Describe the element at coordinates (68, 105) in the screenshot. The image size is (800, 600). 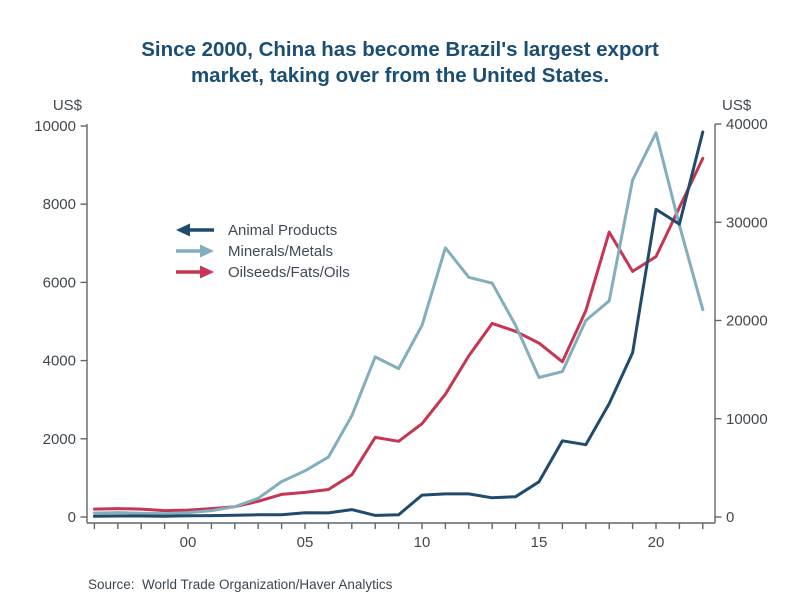
I see `left-axis-unit-label: US$` at that location.